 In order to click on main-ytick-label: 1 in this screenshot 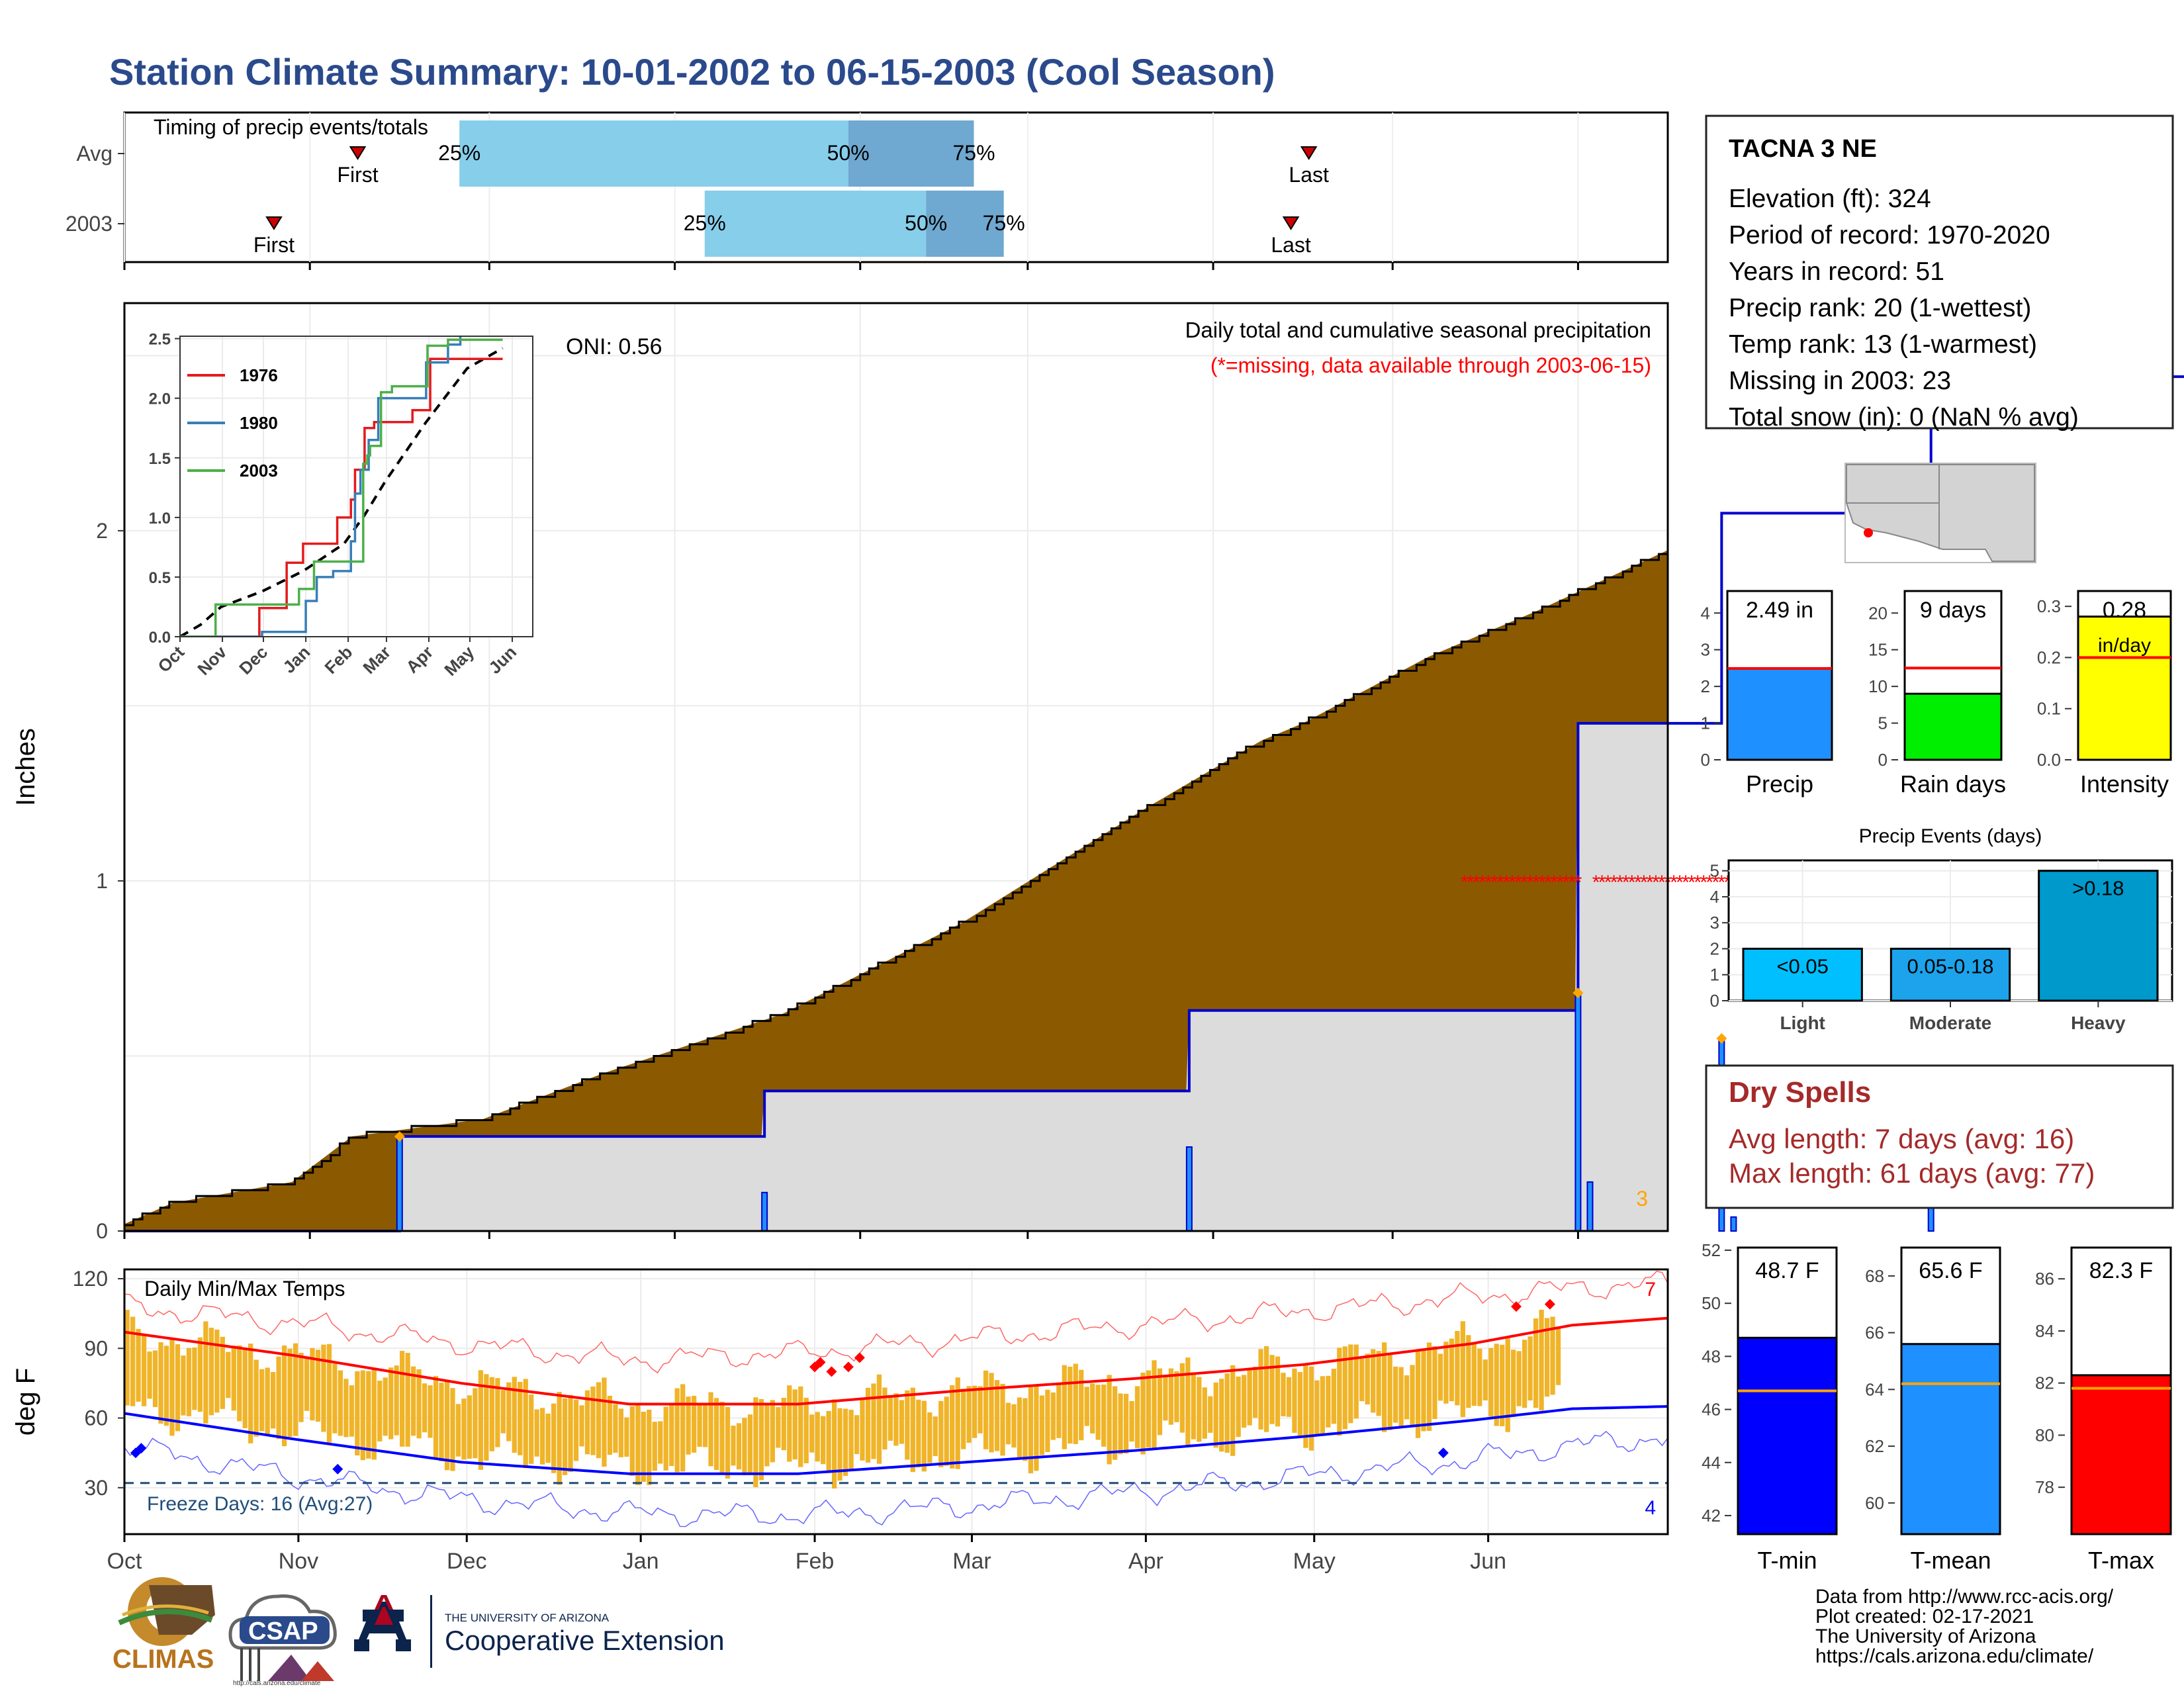, I will do `click(102, 881)`.